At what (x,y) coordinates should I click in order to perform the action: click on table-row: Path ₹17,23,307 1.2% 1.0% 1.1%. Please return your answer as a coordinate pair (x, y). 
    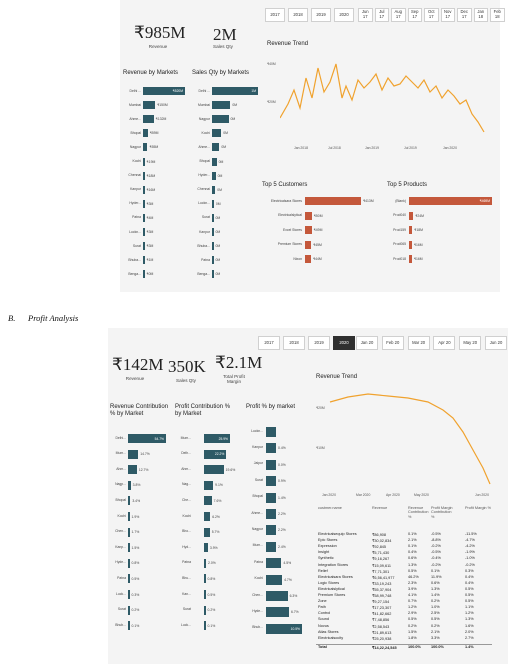
    Looking at the image, I should click on (404, 607).